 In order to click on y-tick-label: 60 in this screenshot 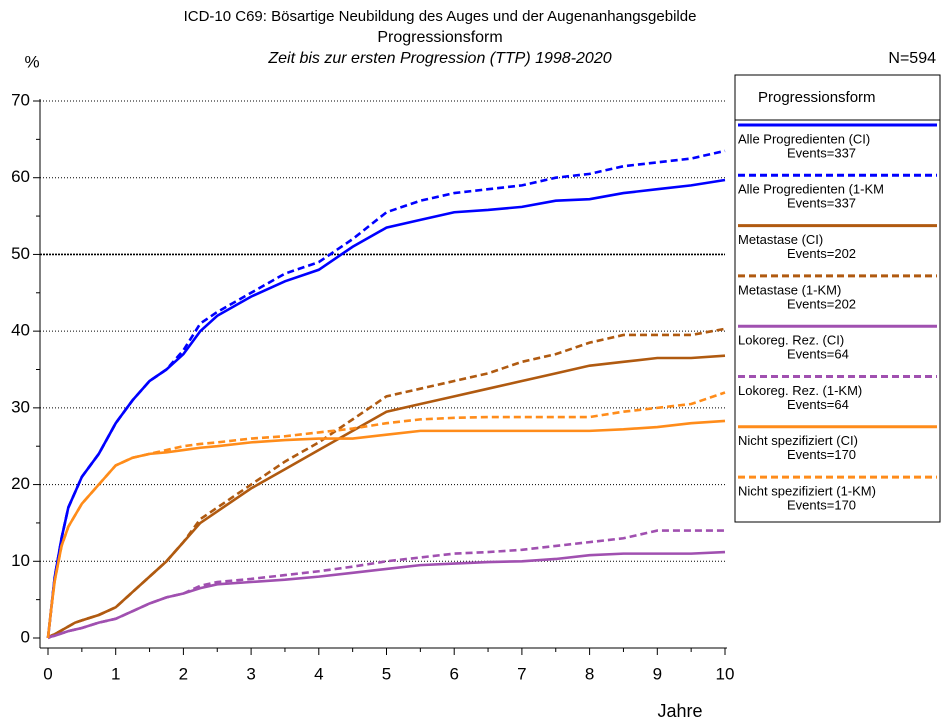, I will do `click(20, 176)`.